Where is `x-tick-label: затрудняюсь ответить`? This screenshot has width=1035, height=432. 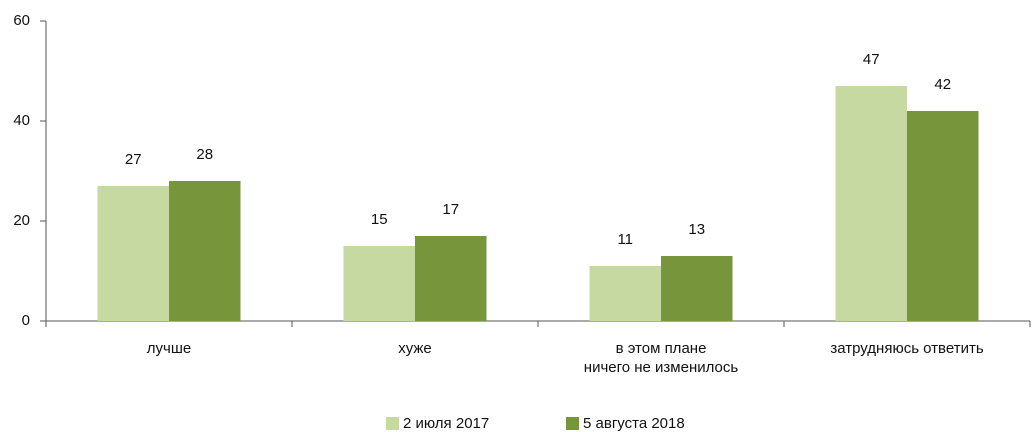
x-tick-label: затрудняюсь ответить is located at coordinates (906, 348).